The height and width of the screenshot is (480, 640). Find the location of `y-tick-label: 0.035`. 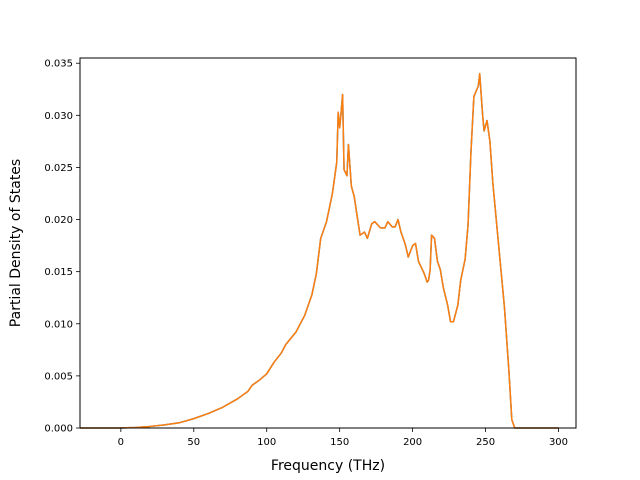

y-tick-label: 0.035 is located at coordinates (58, 64).